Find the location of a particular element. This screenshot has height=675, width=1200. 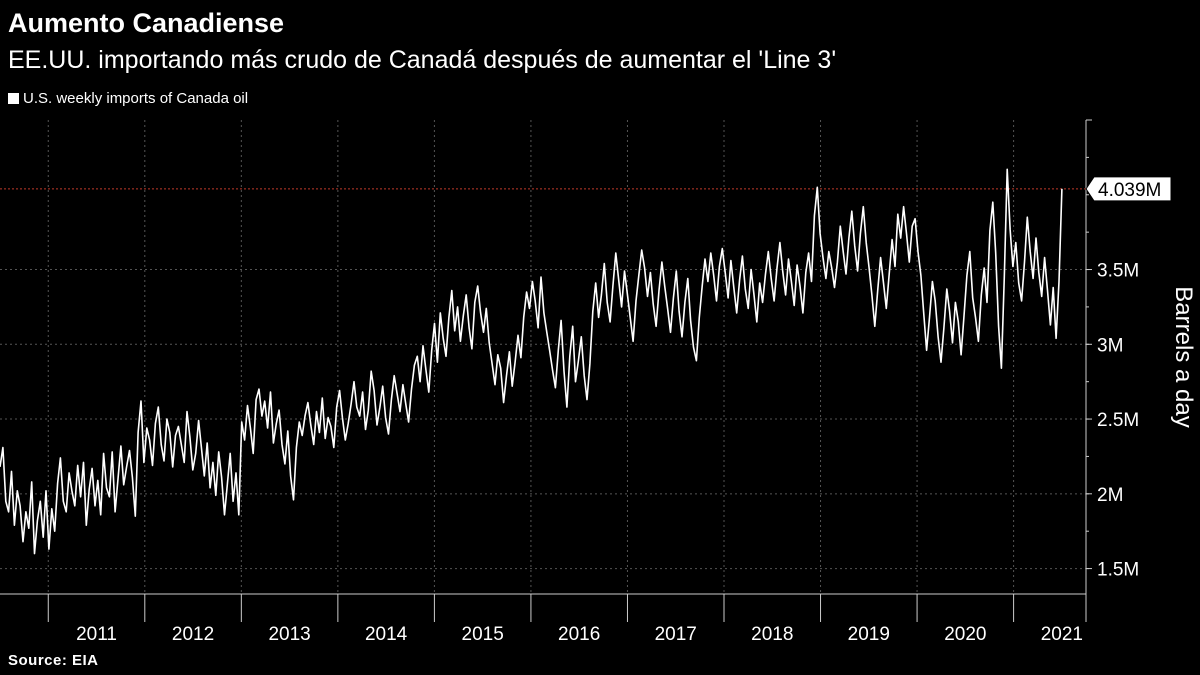

y-axis: 1.5M 2M 2.5M 3M 3.5M is located at coordinates (1112, 356).